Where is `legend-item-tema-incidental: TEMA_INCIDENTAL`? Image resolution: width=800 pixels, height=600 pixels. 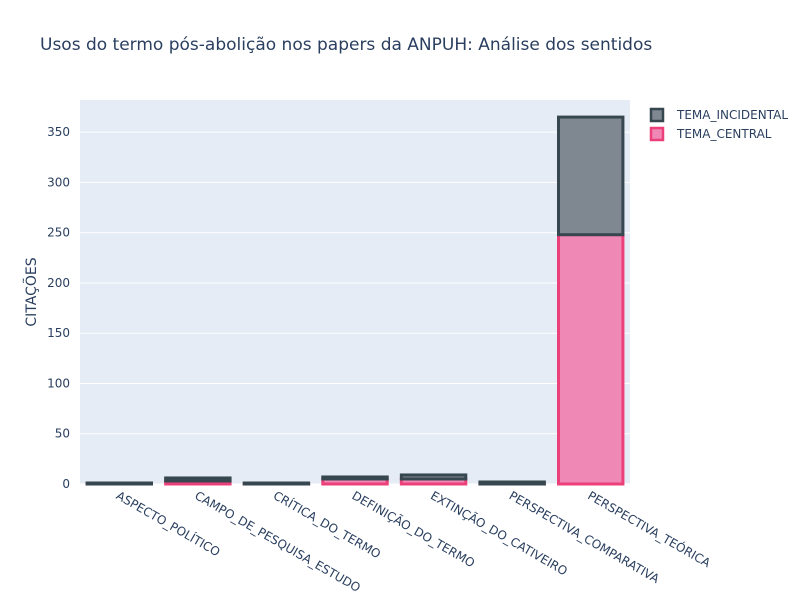 legend-item-tema-incidental: TEMA_INCIDENTAL is located at coordinates (718, 115).